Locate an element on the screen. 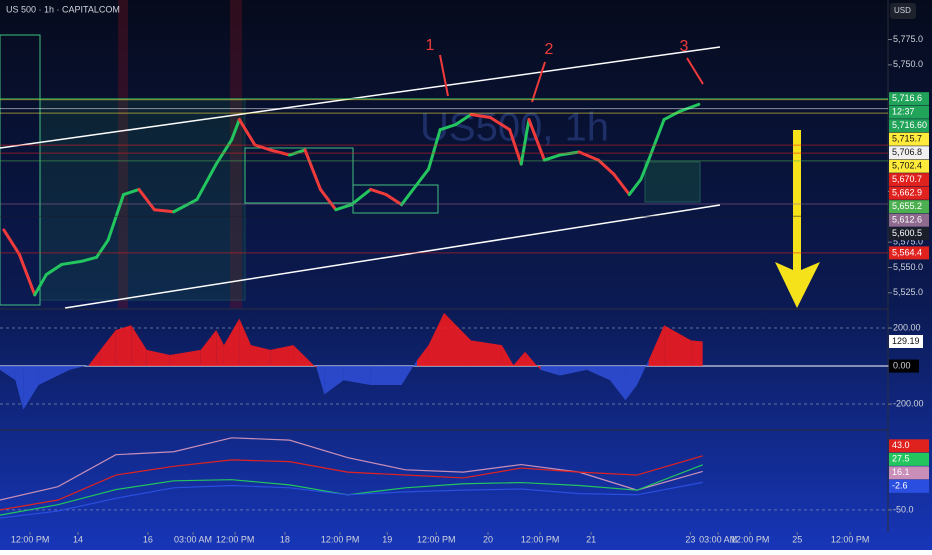 The image size is (932, 555). countdown-box is located at coordinates (909, 112).